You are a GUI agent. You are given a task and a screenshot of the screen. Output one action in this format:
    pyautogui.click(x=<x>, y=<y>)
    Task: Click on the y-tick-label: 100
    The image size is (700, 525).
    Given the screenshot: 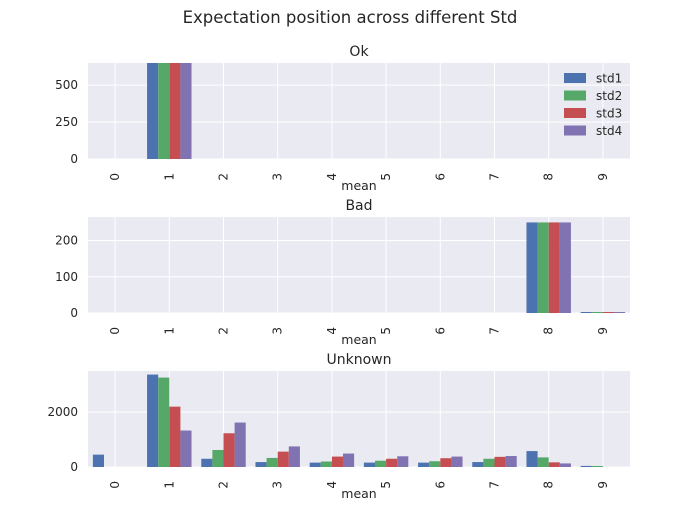 What is the action you would take?
    pyautogui.click(x=66, y=277)
    